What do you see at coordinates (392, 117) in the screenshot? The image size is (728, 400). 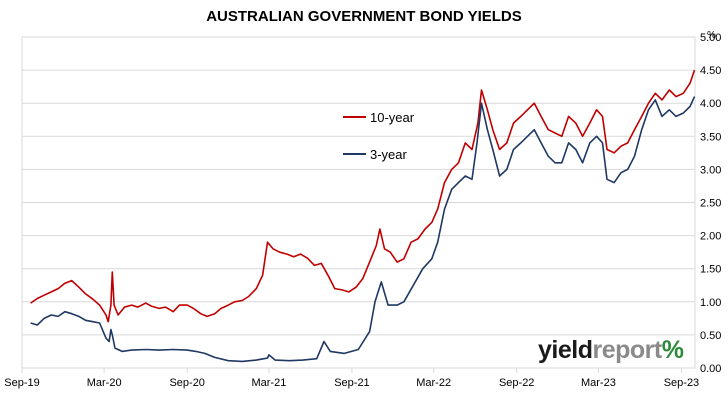 I see `legend-label: 10-year` at bounding box center [392, 117].